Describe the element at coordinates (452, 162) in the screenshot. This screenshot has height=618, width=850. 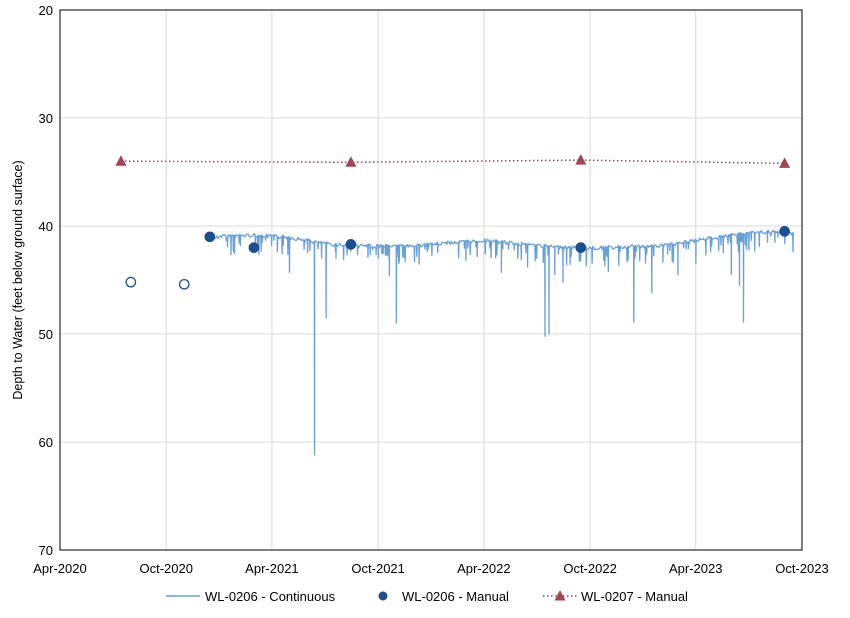
I see `series-wl0207-manual-line` at that location.